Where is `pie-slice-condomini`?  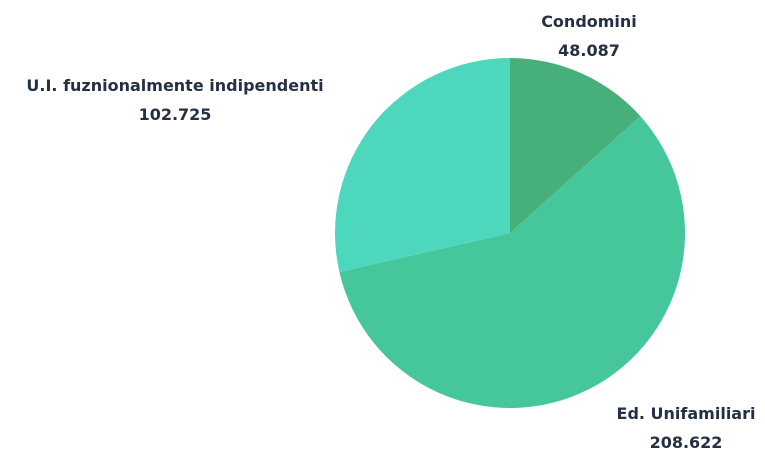 pie-slice-condomini is located at coordinates (575, 145).